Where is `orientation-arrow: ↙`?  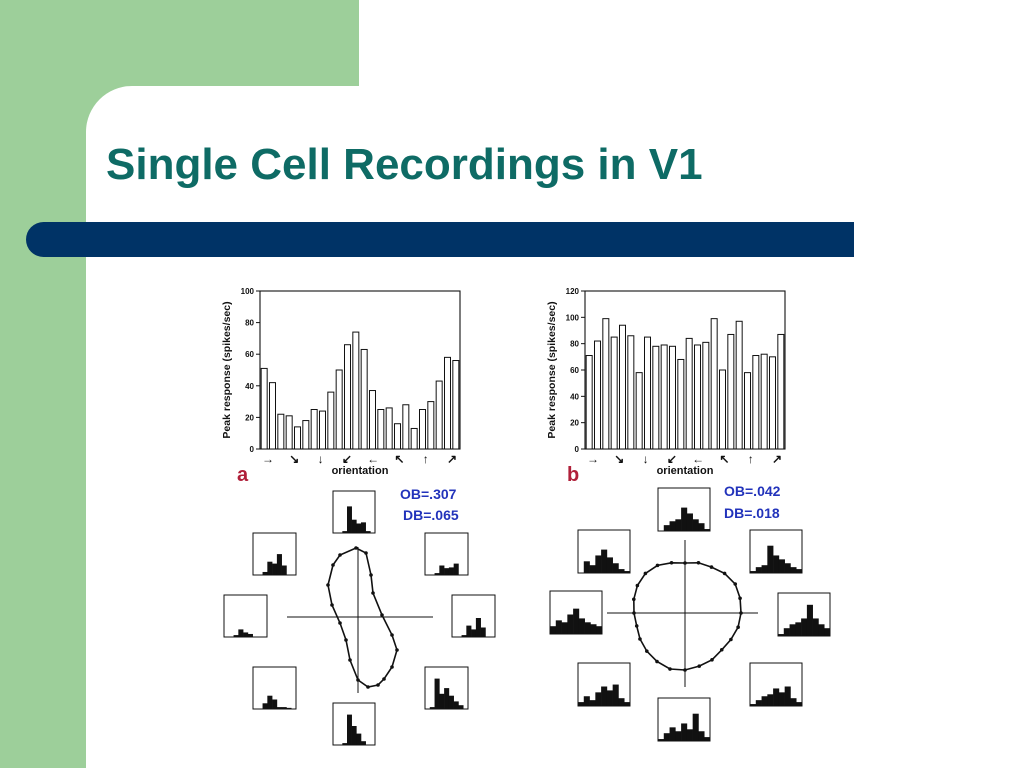 orientation-arrow: ↙ is located at coordinates (672, 459).